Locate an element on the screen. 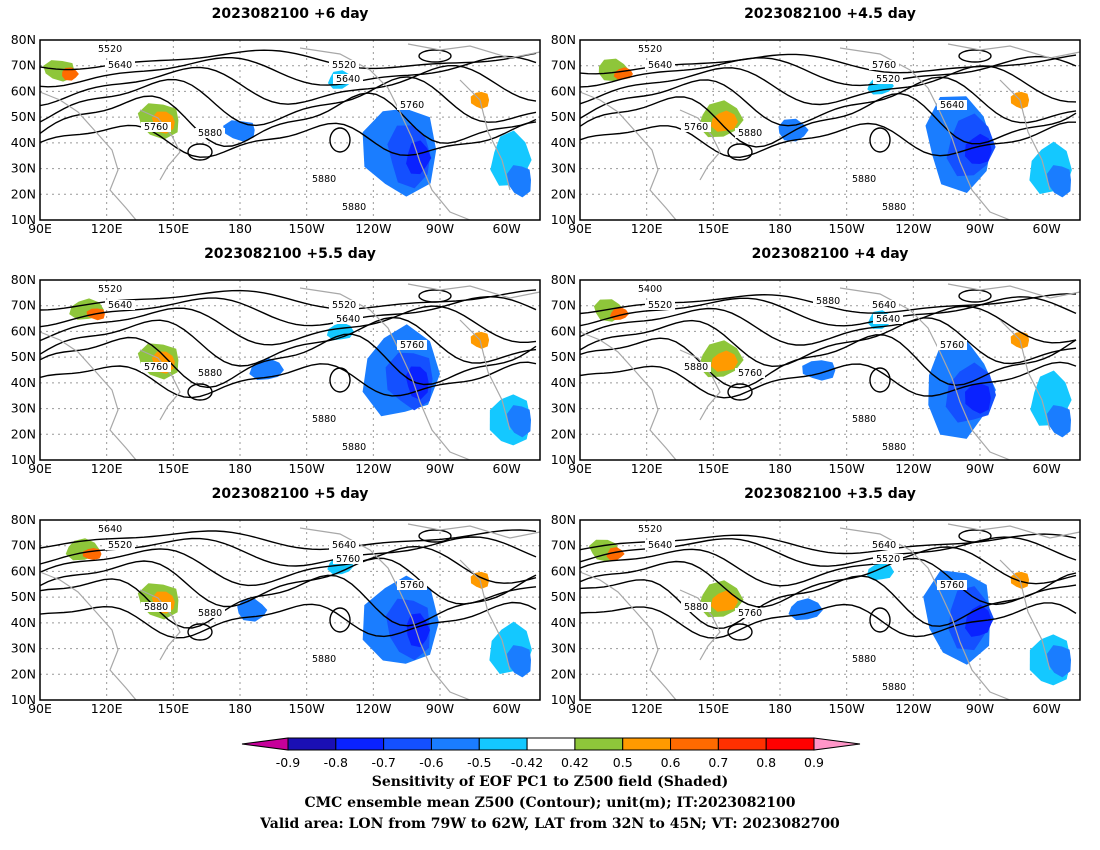 Image resolution: width=1100 pixels, height=850 pixels. lat-tick-label: 20N is located at coordinates (23, 193).